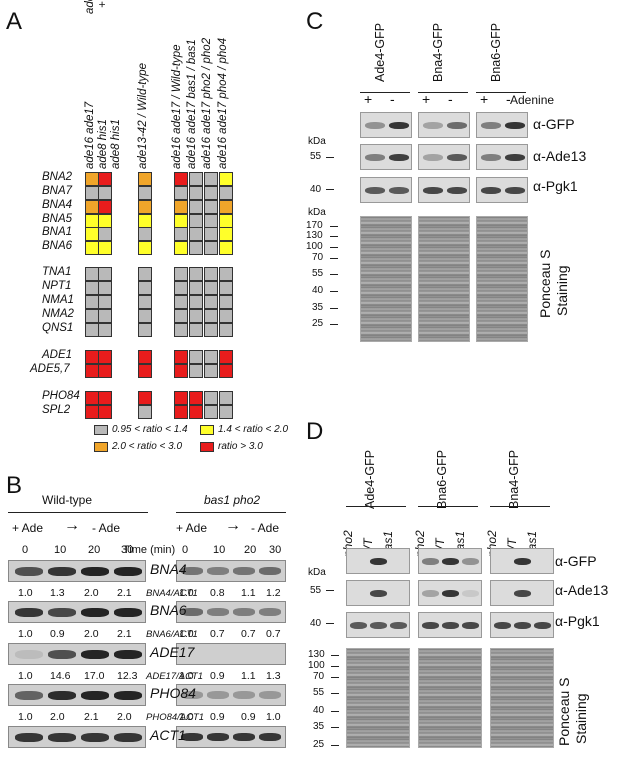 The image size is (617, 761). I want to click on panel-d-letter: D, so click(315, 431).